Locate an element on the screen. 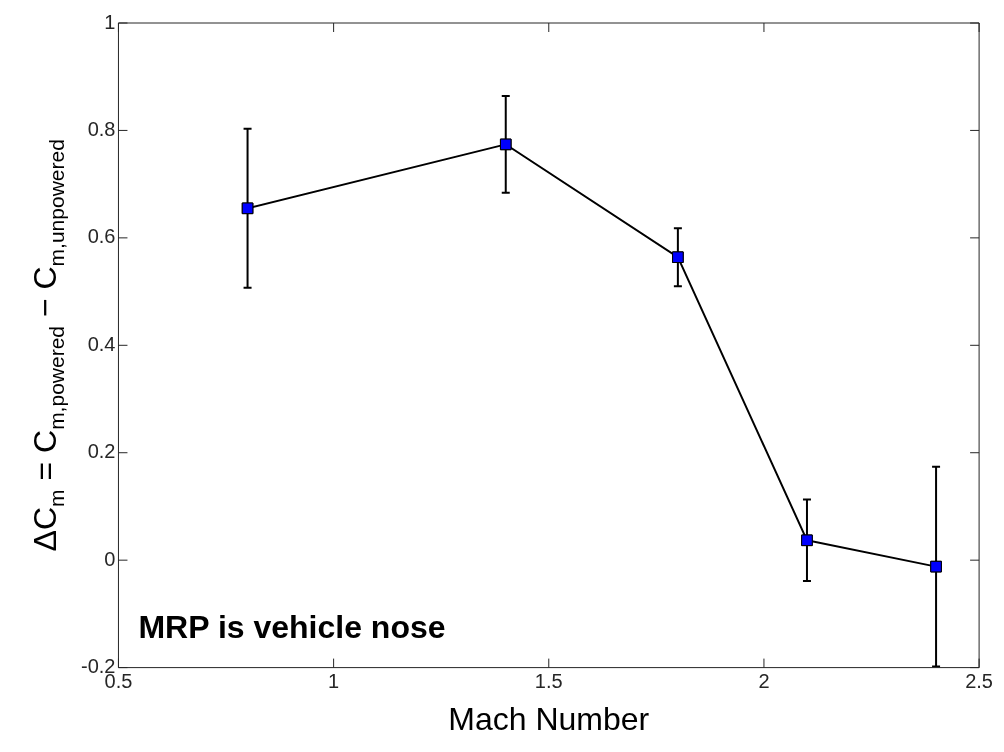 The height and width of the screenshot is (752, 1004). y-tick-label: 0.2 is located at coordinates (101, 451).